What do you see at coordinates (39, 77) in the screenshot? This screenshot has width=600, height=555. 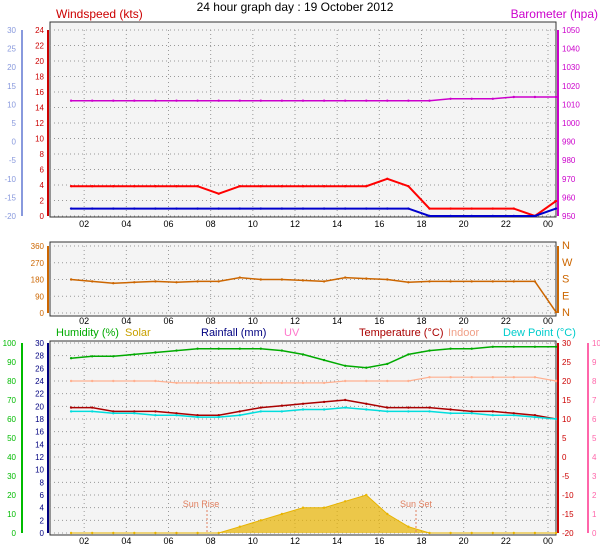 I see `left-tick-label: 18` at bounding box center [39, 77].